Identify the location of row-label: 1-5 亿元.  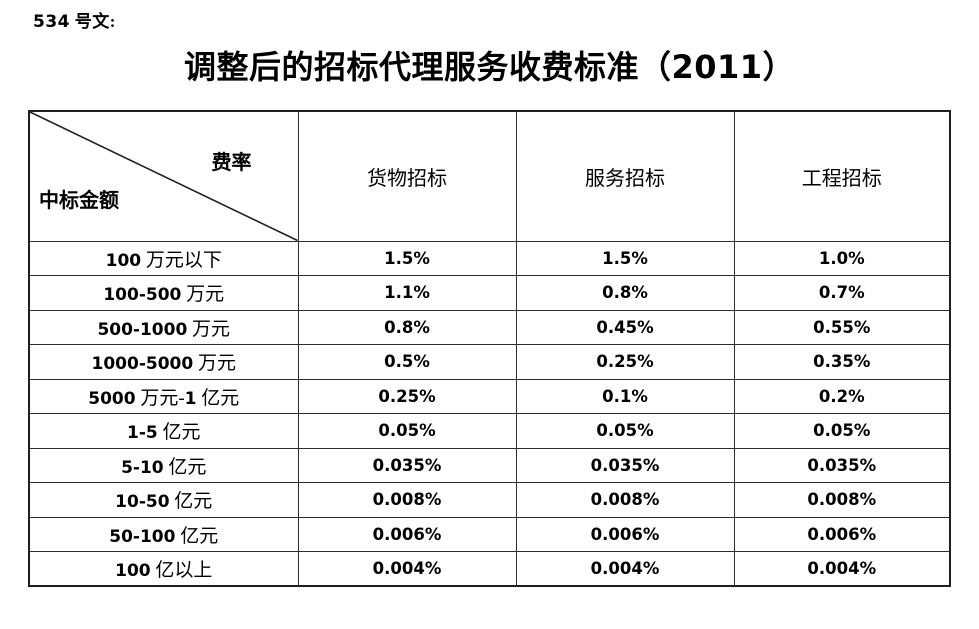
(163, 431).